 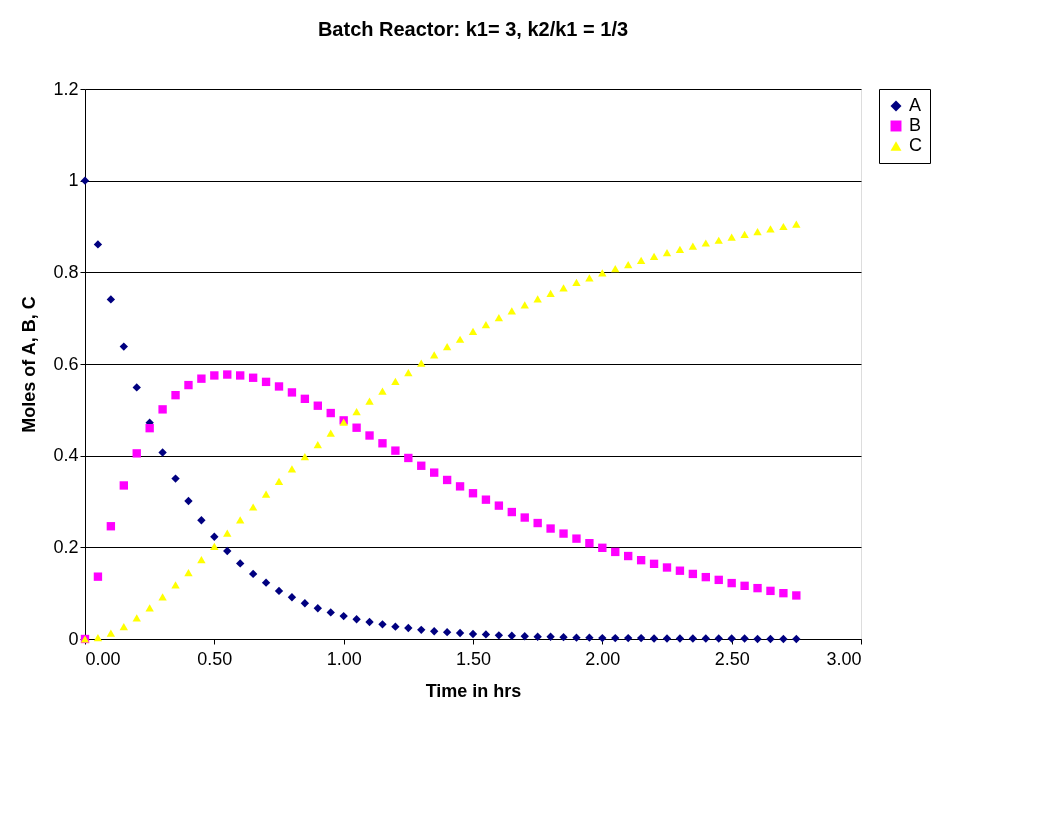 What do you see at coordinates (844, 658) in the screenshot?
I see `x-tick-label: 3.00` at bounding box center [844, 658].